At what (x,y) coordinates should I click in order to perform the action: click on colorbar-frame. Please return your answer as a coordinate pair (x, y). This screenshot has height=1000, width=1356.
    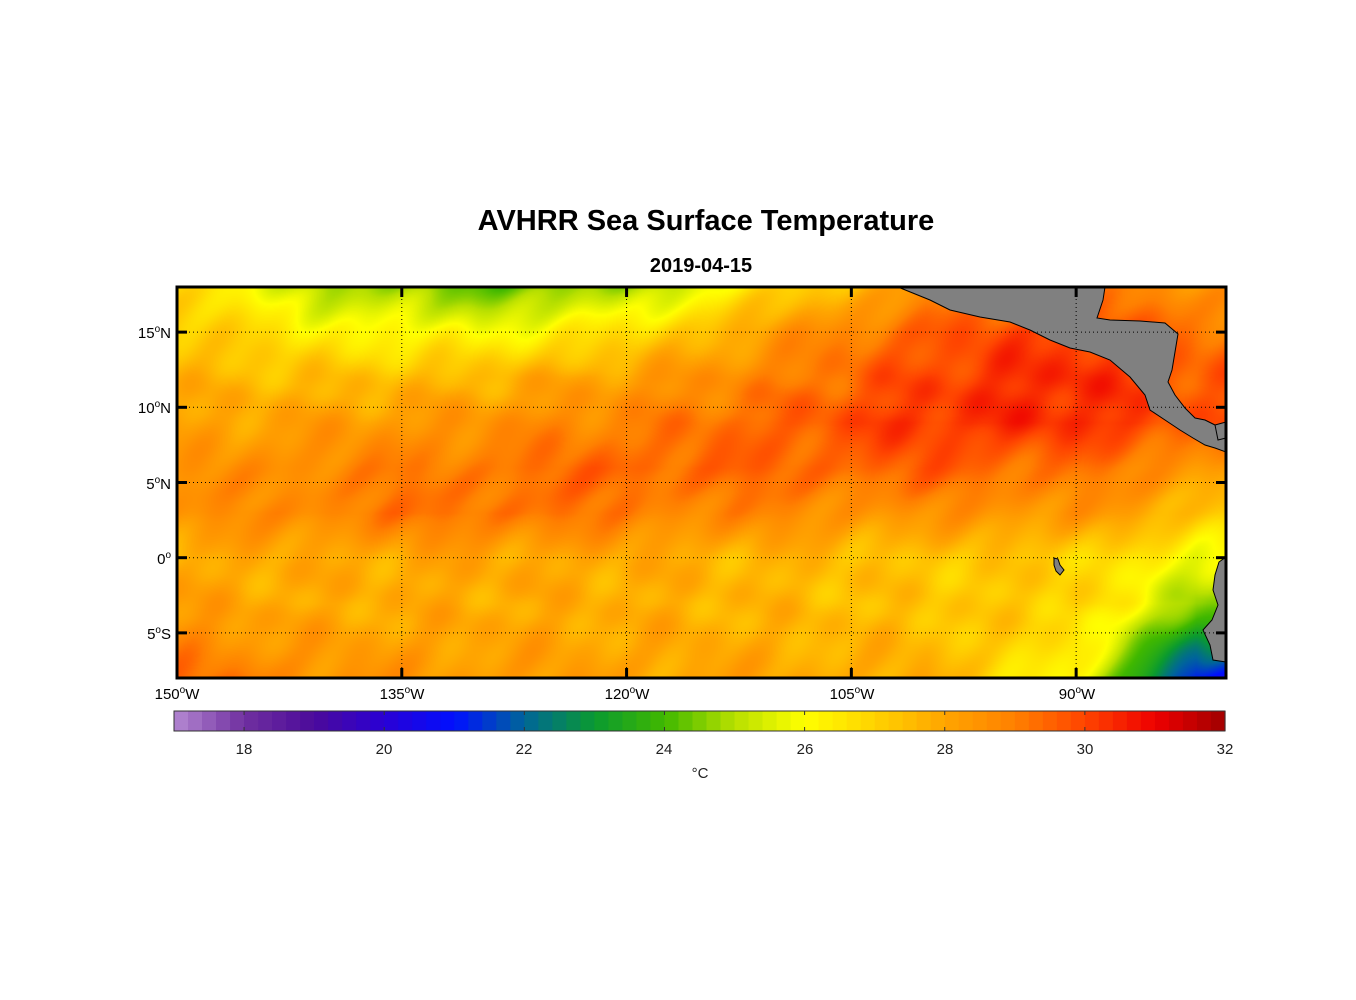
    Looking at the image, I should click on (699, 721).